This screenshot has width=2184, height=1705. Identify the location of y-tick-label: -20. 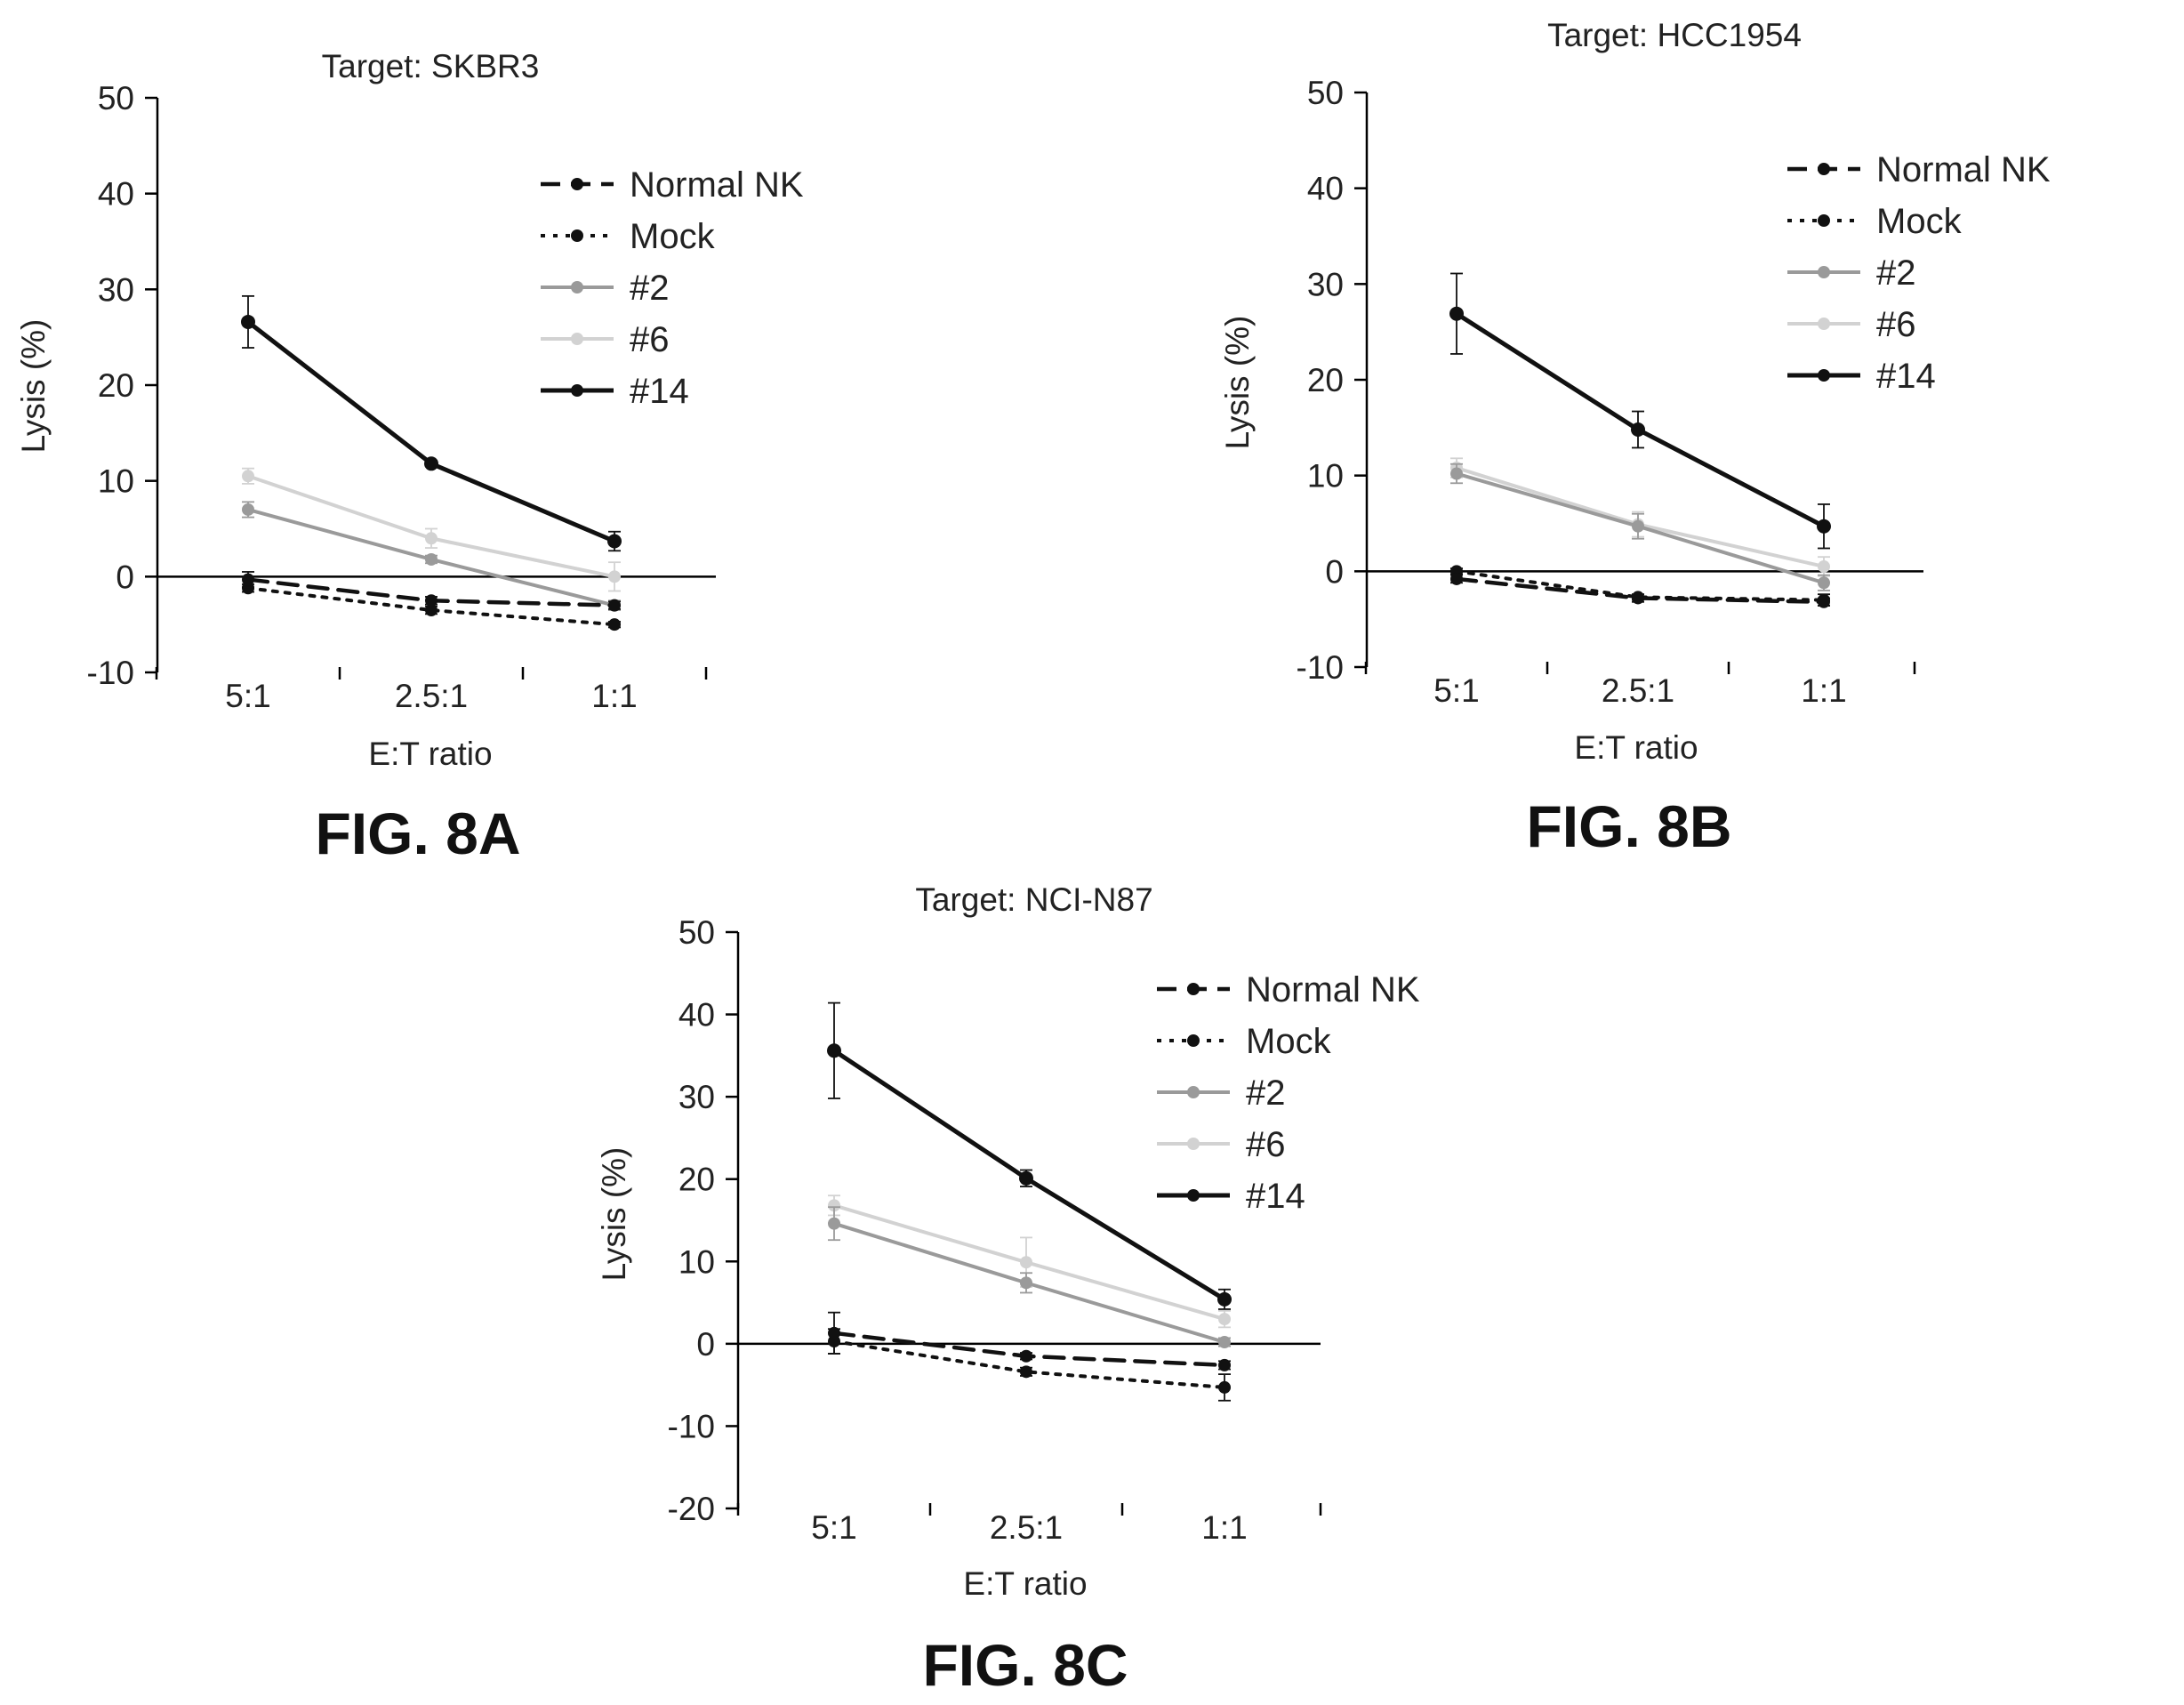
(691, 1509).